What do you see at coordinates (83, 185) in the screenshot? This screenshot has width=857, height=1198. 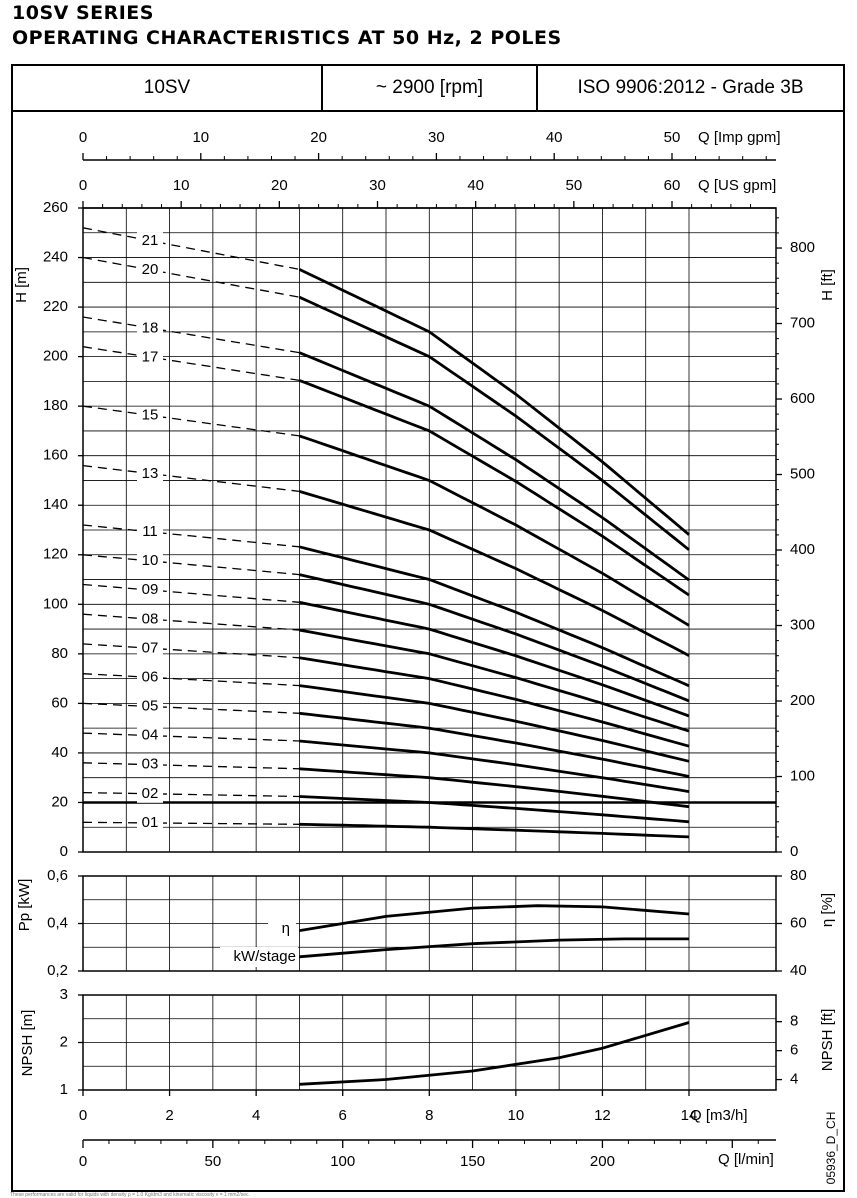 I see `us-gpm-tick-label: 0` at bounding box center [83, 185].